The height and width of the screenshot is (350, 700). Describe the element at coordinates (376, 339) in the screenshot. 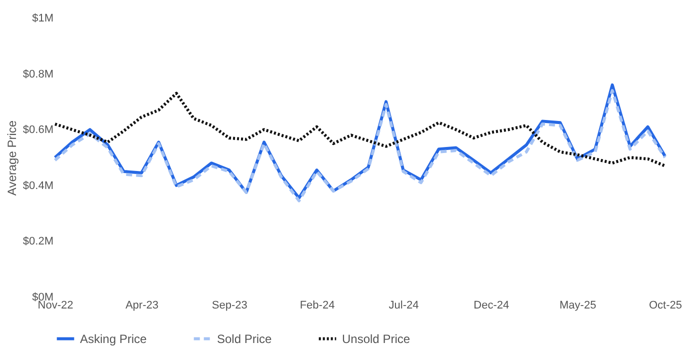

I see `legend-label: Unsold Price` at that location.